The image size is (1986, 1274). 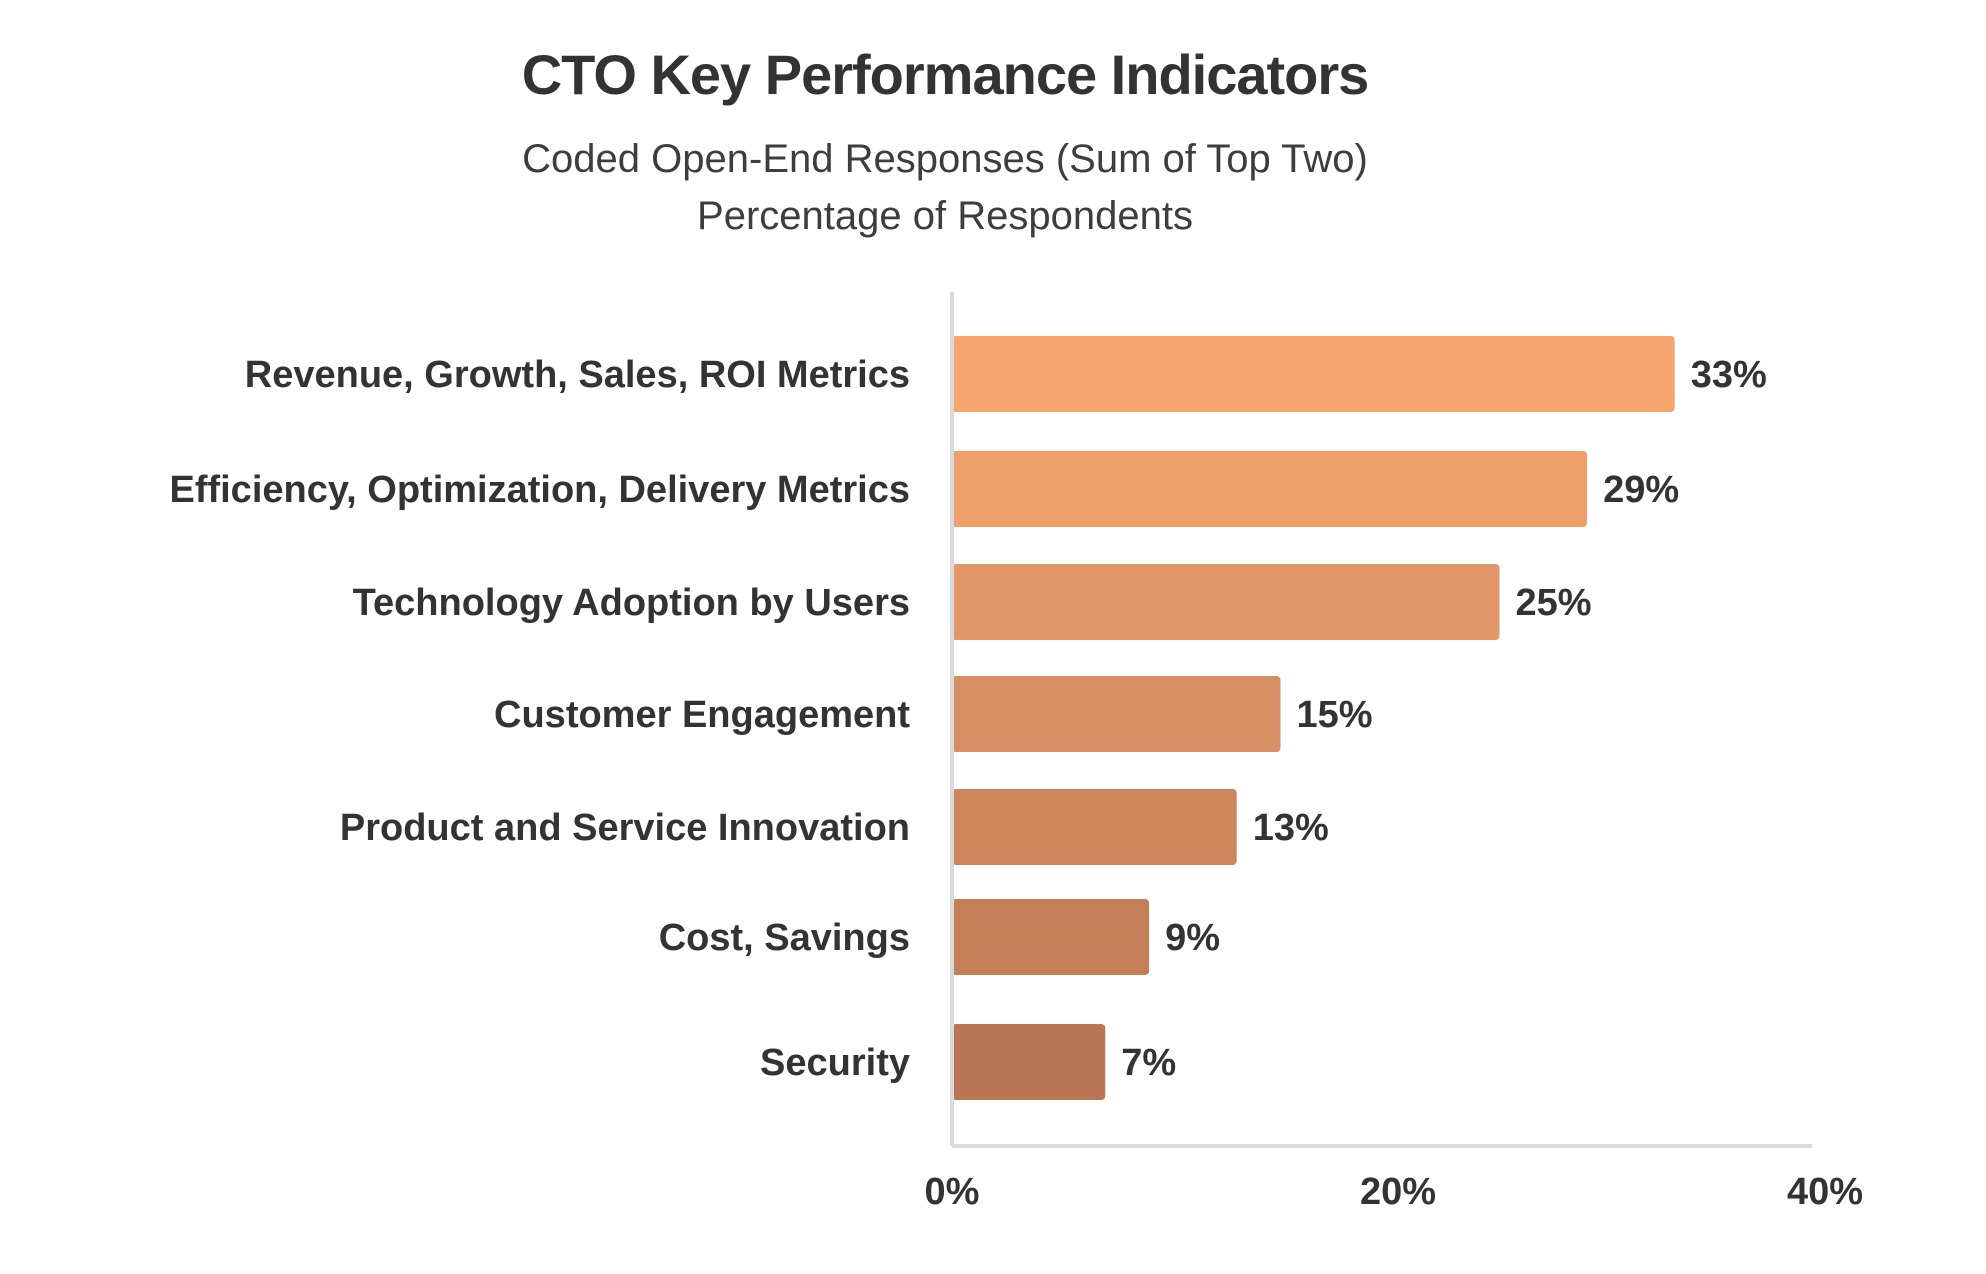 I want to click on value-label: 15%, so click(x=1335, y=715).